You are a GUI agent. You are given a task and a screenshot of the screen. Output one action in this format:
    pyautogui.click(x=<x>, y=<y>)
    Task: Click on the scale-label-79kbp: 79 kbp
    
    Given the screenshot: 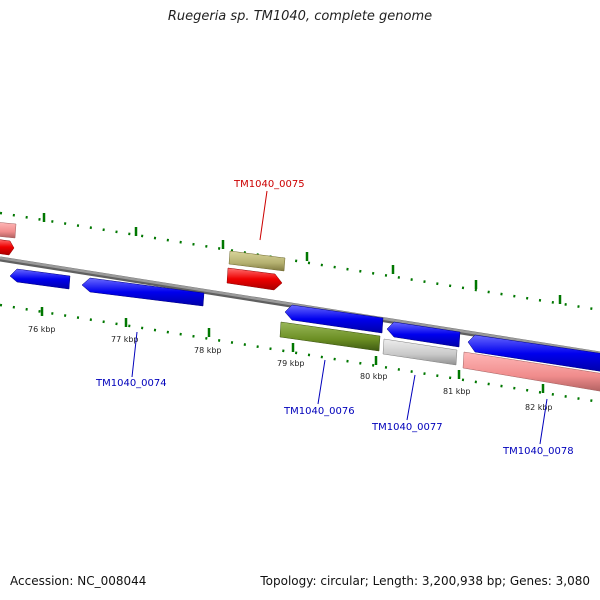 What is the action you would take?
    pyautogui.click(x=291, y=363)
    